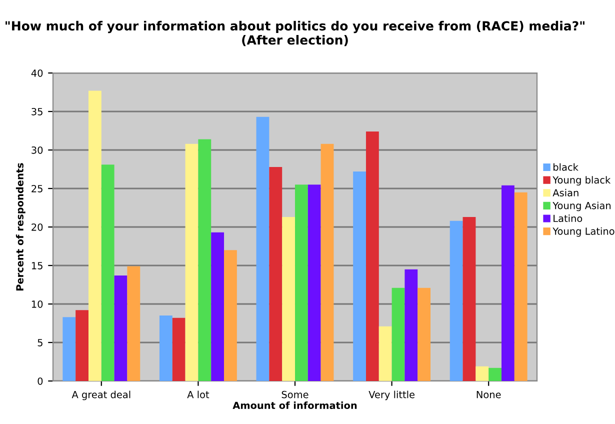 This screenshot has height=424, width=615. Describe the element at coordinates (37, 227) in the screenshot. I see `y-tick-label: 20` at that location.